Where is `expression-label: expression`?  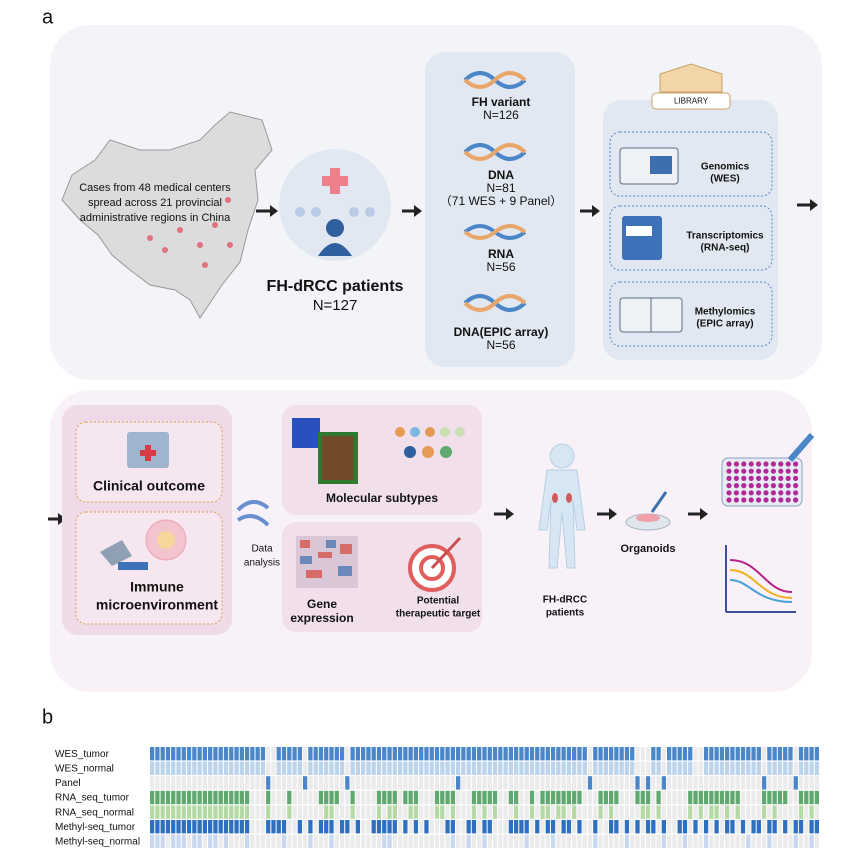 expression-label: expression is located at coordinates (321, 618).